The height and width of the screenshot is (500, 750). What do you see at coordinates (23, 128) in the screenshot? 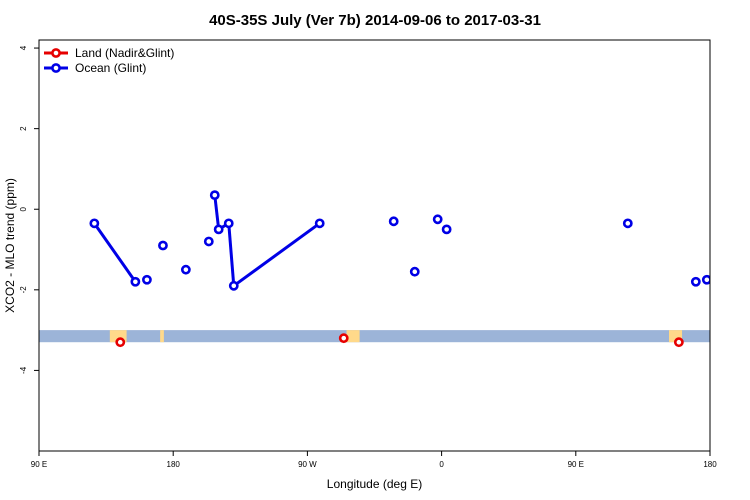
I see `y-tick-label: 2` at bounding box center [23, 128].